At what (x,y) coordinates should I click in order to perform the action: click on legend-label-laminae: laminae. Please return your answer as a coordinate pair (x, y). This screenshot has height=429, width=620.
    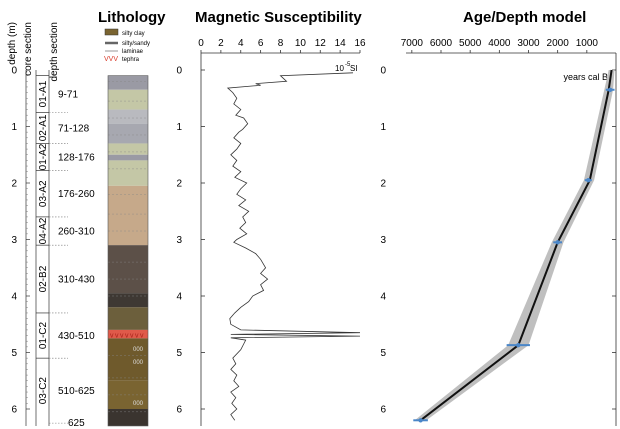
    Looking at the image, I should click on (133, 52).